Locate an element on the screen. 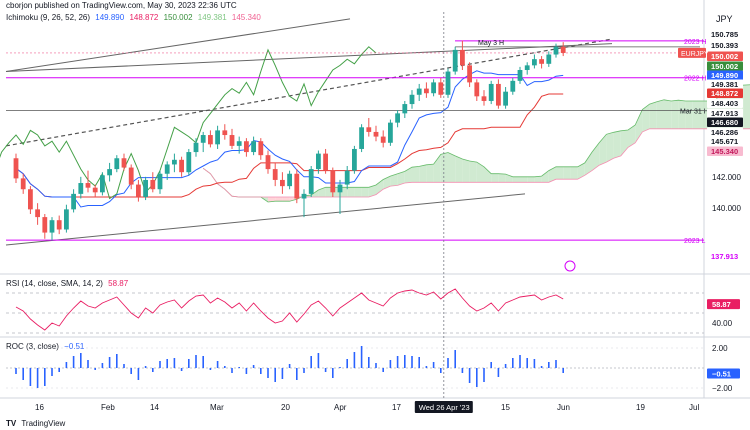  tradingview-footer: TV TradingView is located at coordinates (35, 423).